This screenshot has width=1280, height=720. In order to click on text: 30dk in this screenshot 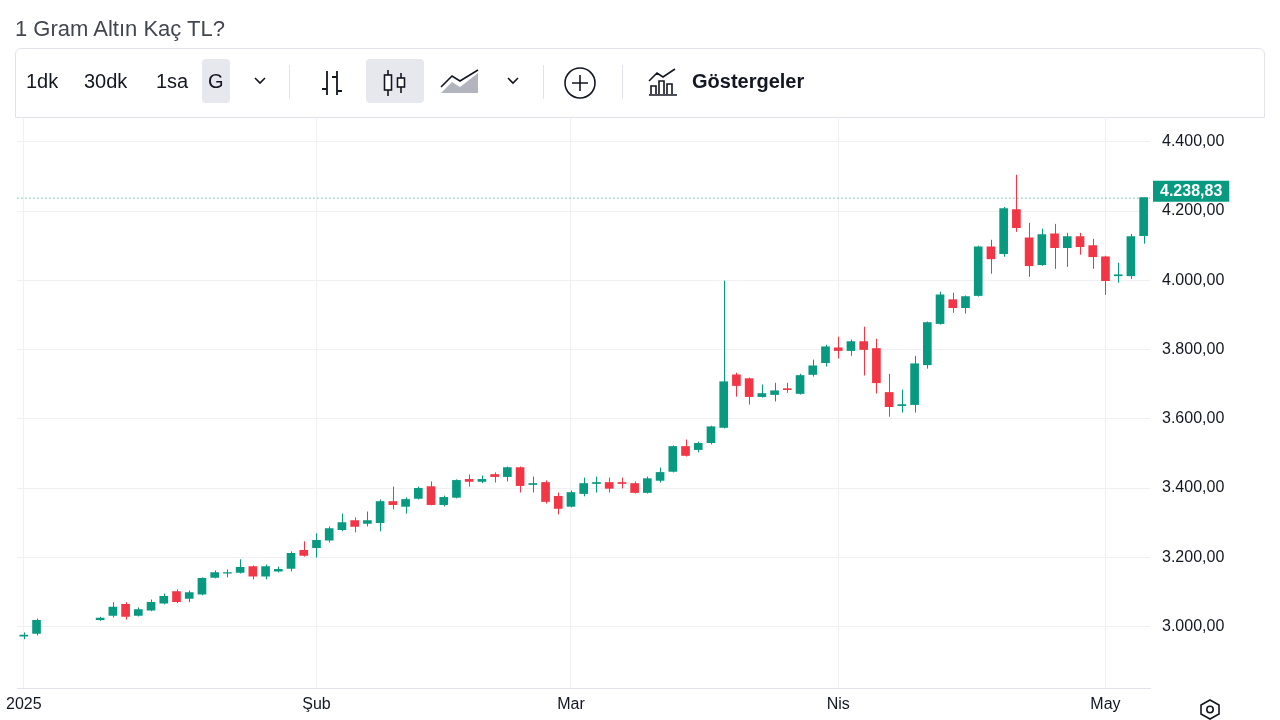, I will do `click(106, 81)`.